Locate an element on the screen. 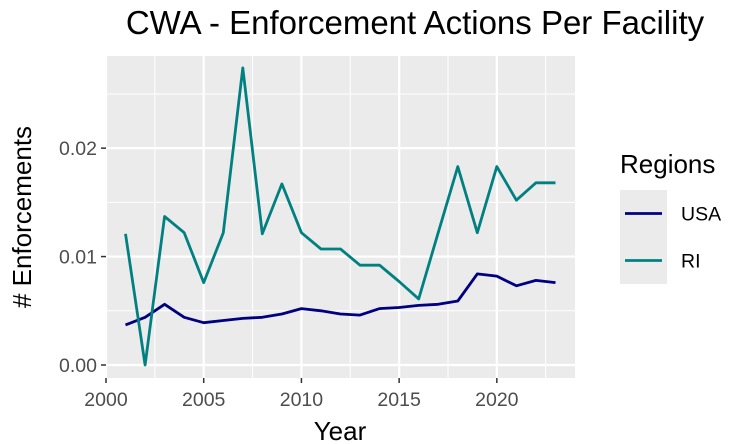  y-tick-label: 0.02 is located at coordinates (78, 149).